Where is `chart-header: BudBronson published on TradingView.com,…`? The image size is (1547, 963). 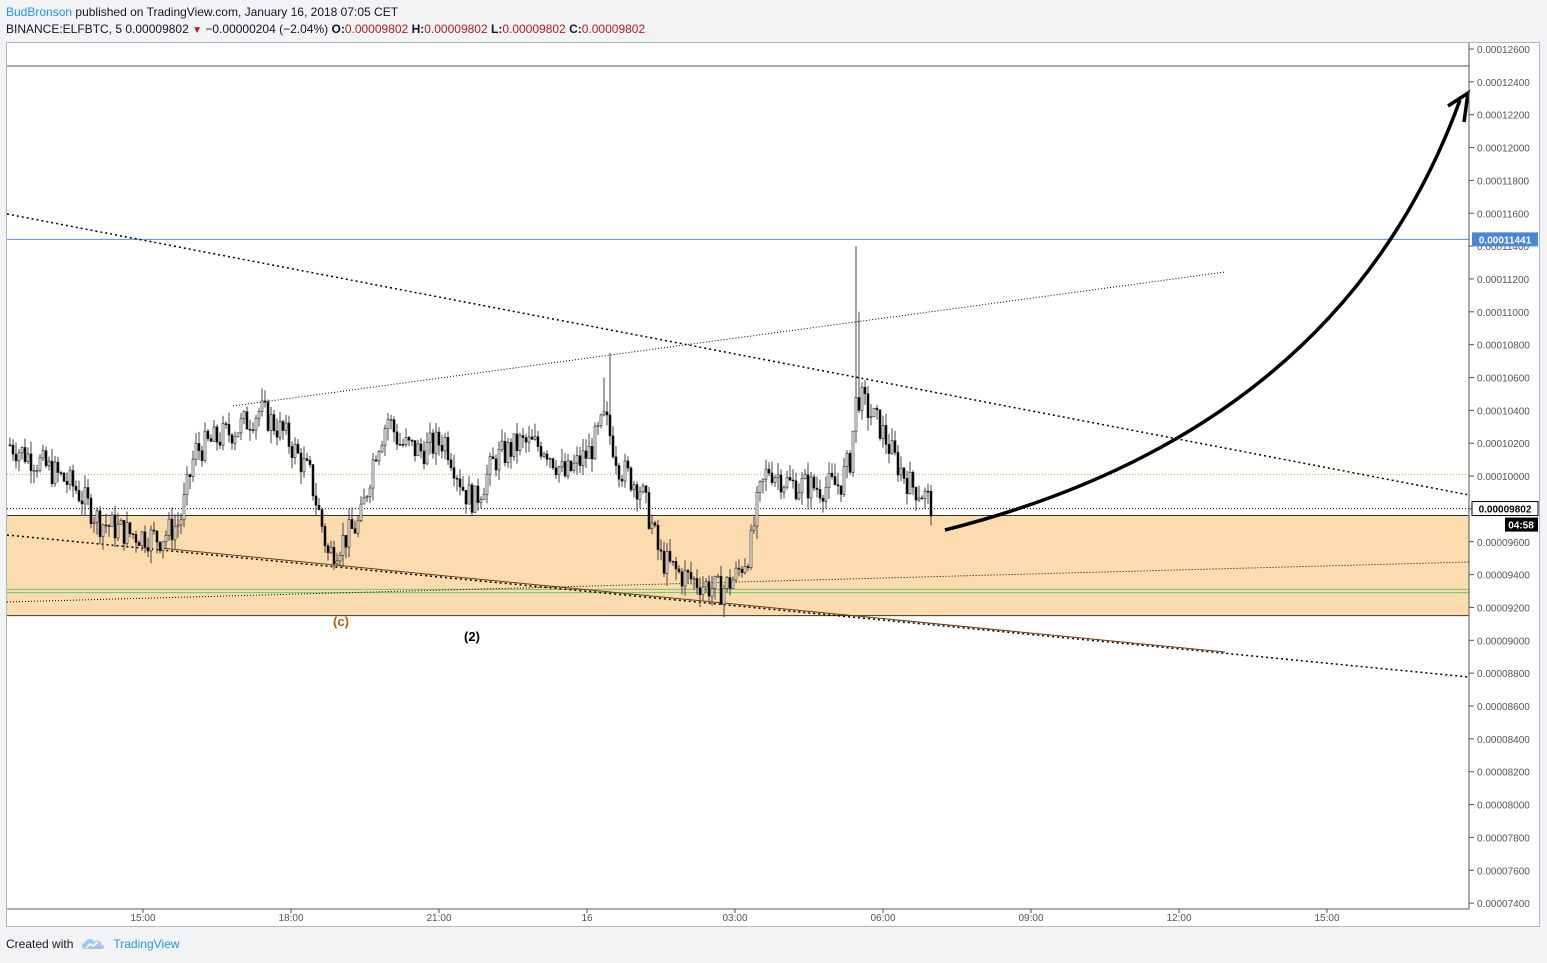
chart-header: BudBronson published on TradingView.com,… is located at coordinates (771, 21).